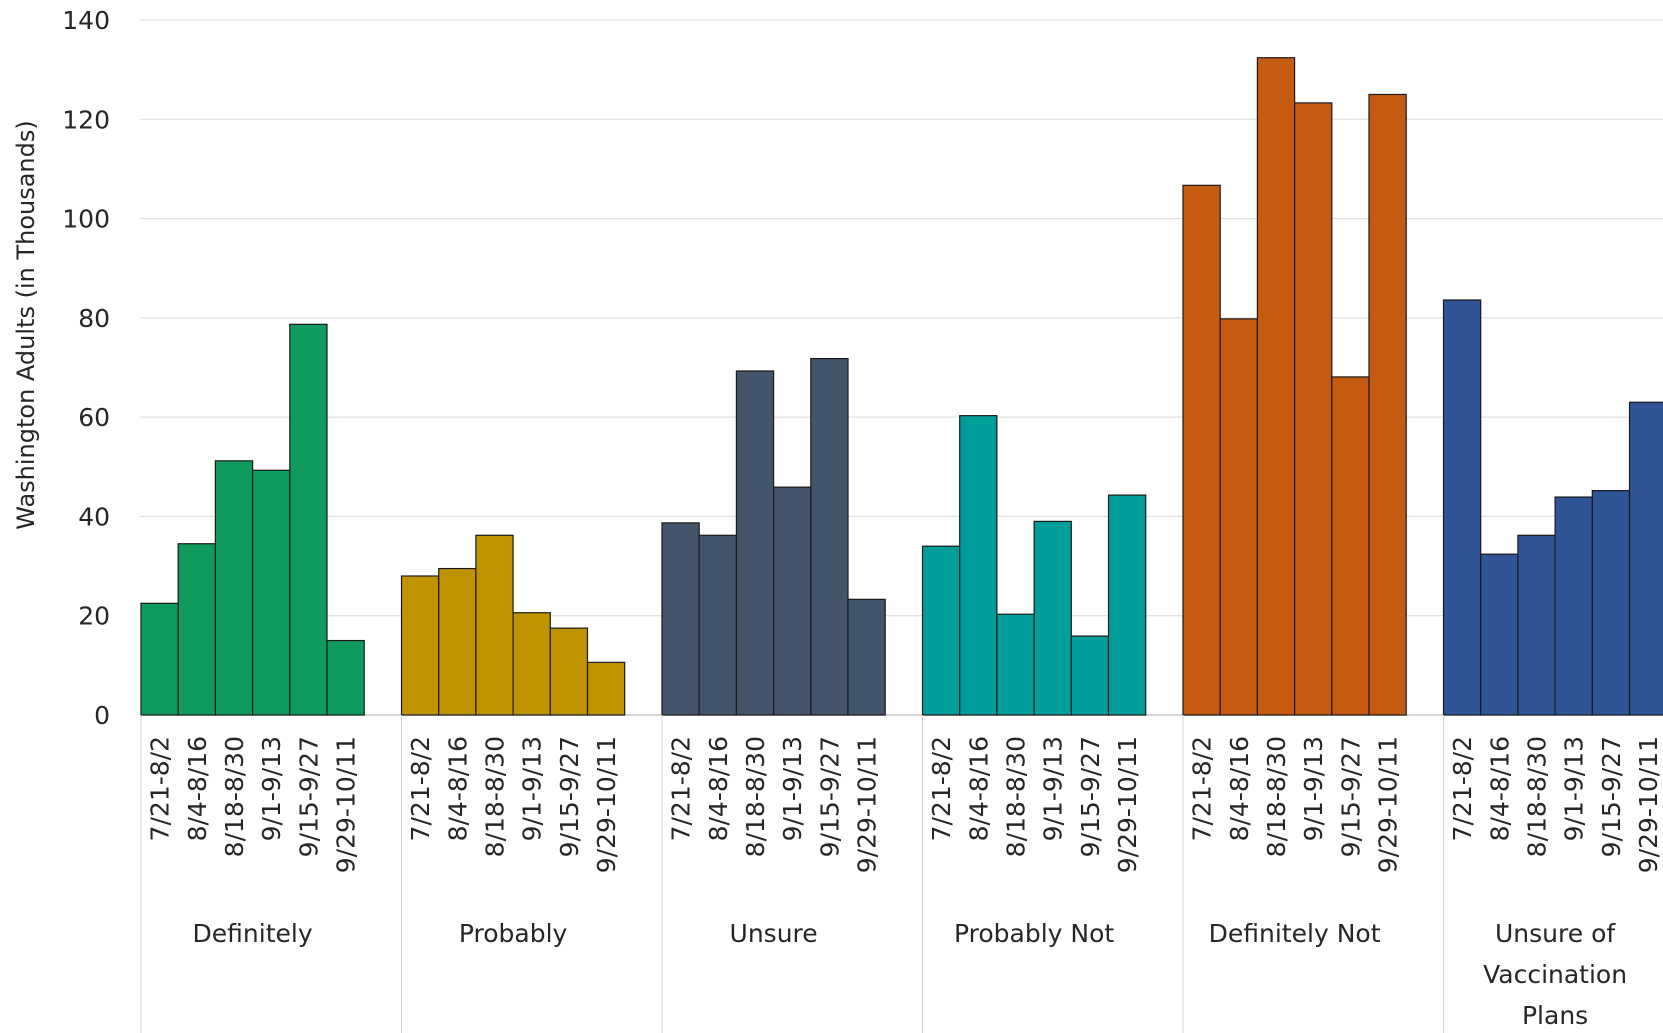  Describe the element at coordinates (1295, 933) in the screenshot. I see `category-label: Definitely Not` at that location.